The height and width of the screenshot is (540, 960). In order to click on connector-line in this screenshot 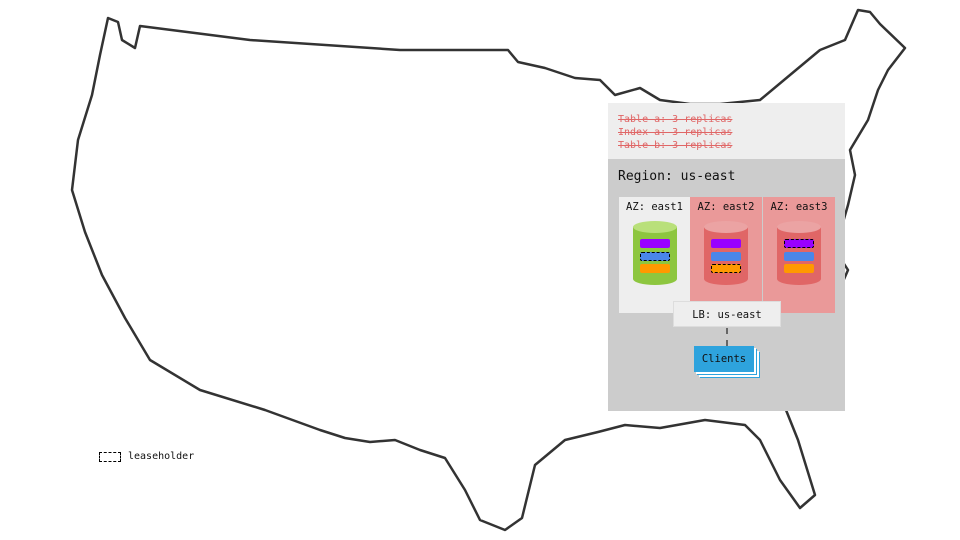, I will do `click(727, 337)`.